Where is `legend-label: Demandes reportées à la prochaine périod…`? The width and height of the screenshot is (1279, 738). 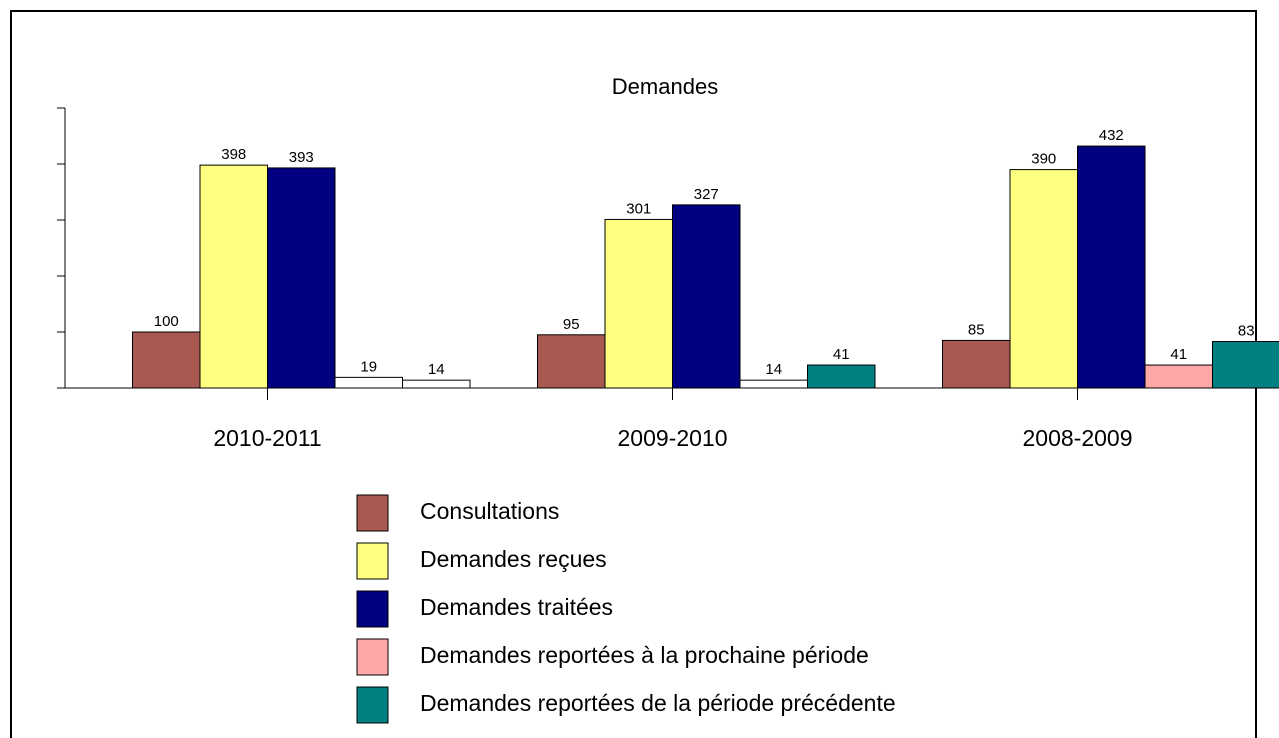 legend-label: Demandes reportées à la prochaine périod… is located at coordinates (644, 655).